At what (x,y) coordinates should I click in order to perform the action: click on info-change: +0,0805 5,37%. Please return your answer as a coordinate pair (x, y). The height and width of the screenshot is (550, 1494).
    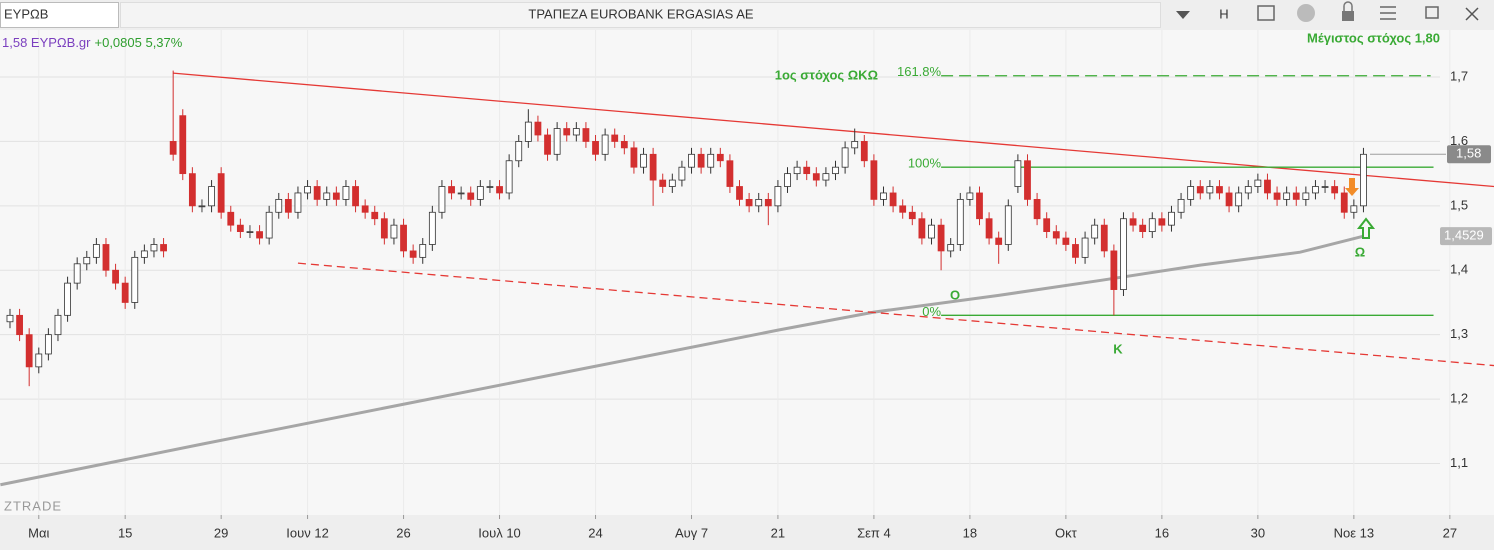
    Looking at the image, I should click on (139, 42).